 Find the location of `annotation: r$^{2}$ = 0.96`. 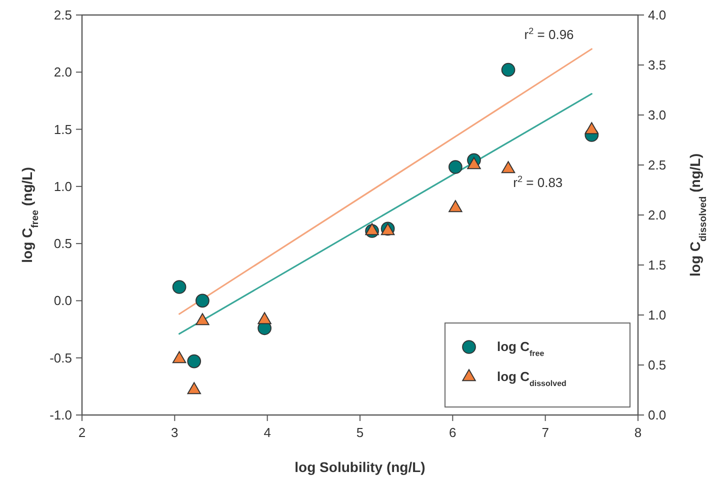

annotation: r$^{2}$ = 0.96 is located at coordinates (549, 34).